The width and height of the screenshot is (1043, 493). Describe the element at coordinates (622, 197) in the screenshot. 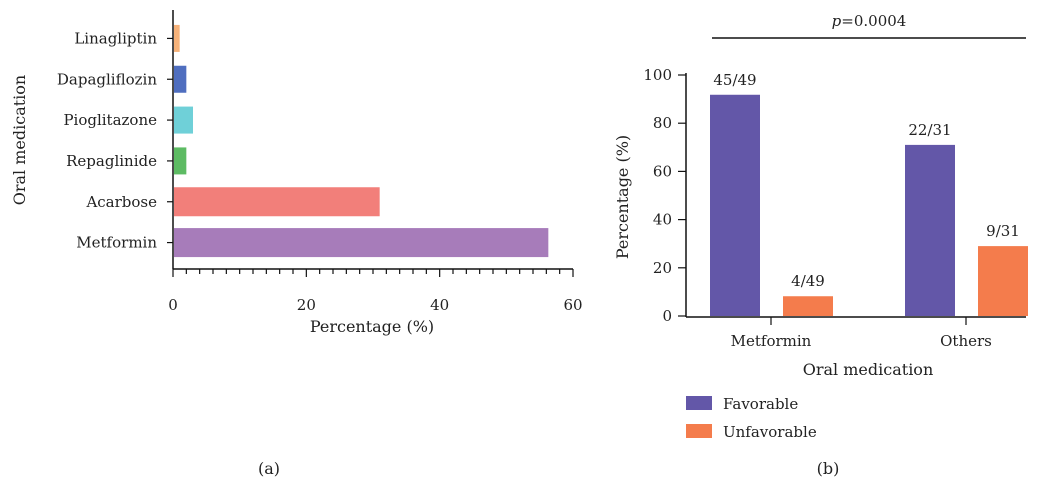

I see `panel-b-y-axis-title: Percentage (%)` at that location.